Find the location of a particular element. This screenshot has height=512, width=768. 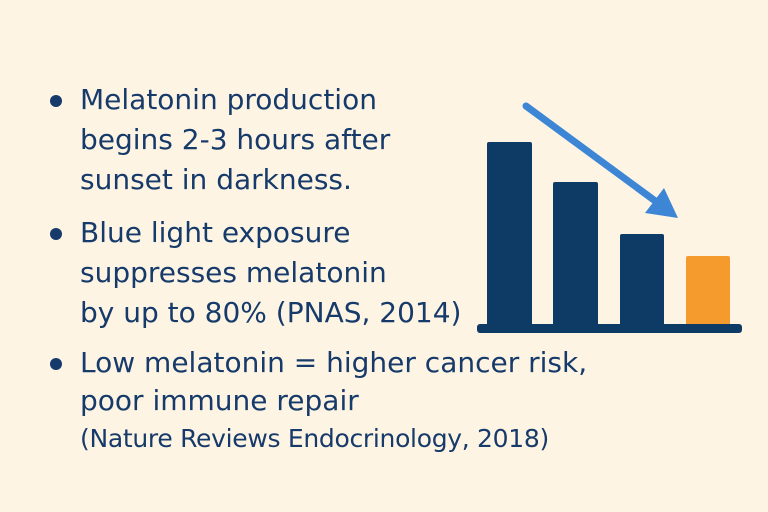

text-line: by up to 80% (PNAS, 2014) is located at coordinates (271, 312).